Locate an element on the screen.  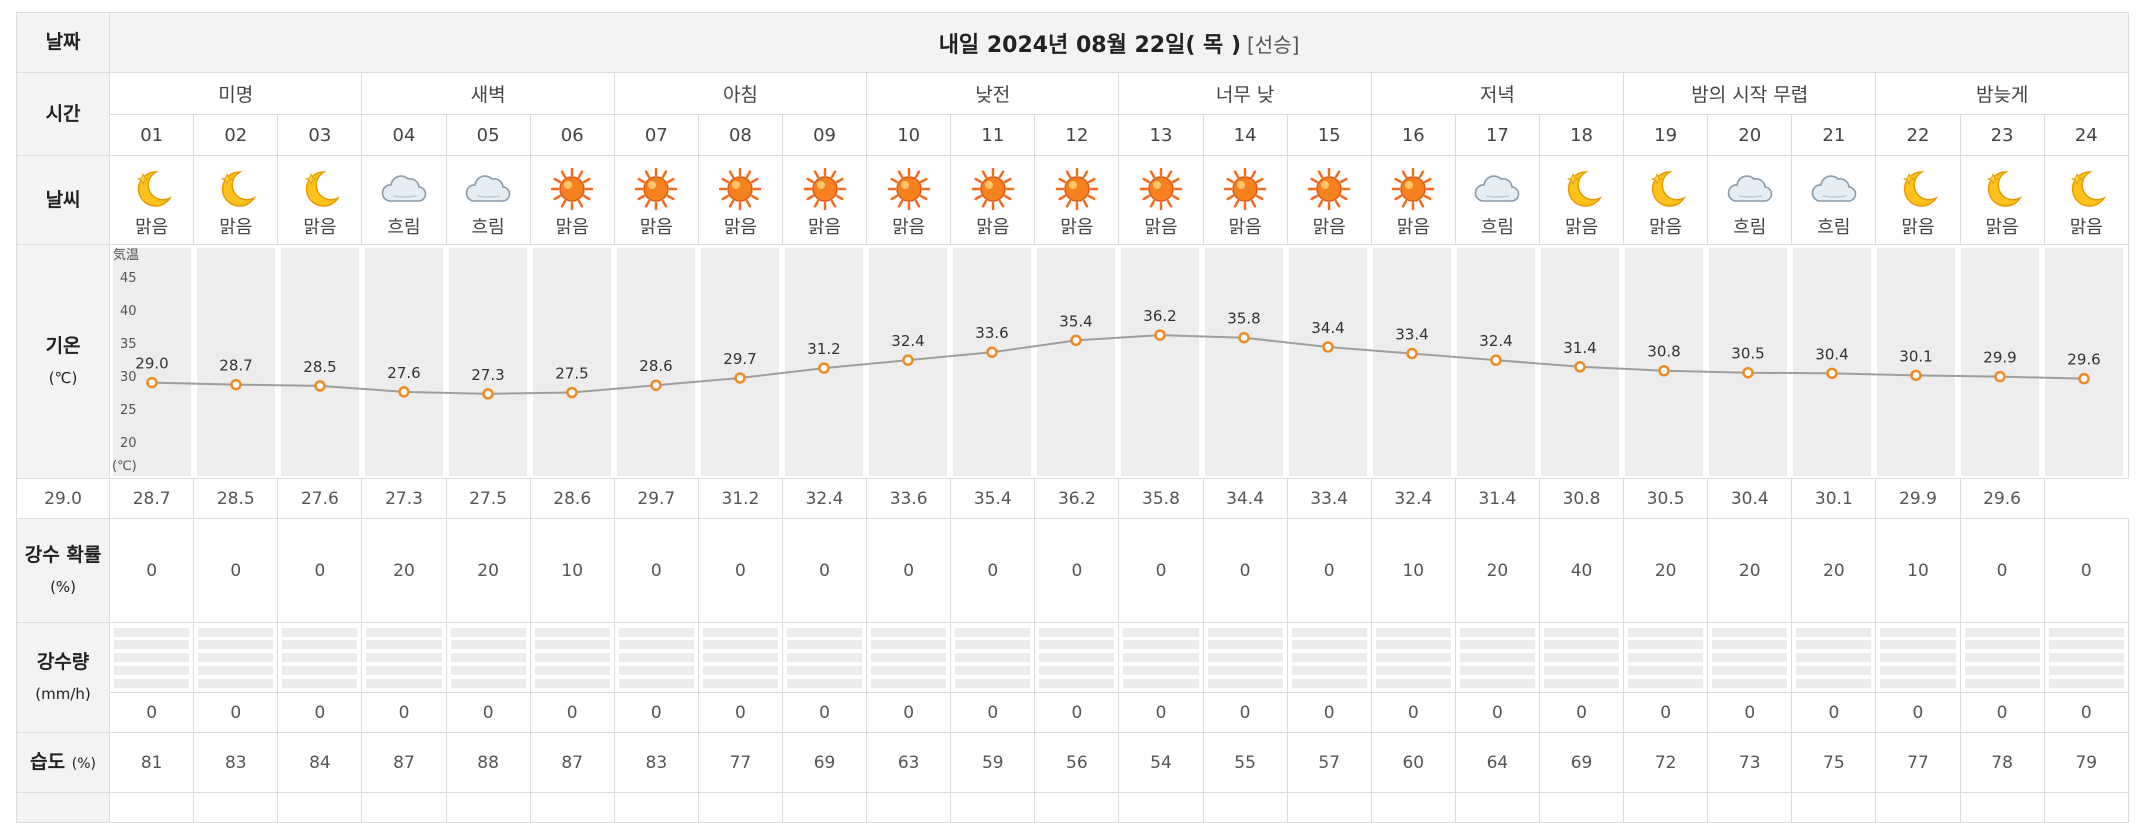
hour-cell: 08 is located at coordinates (740, 135).